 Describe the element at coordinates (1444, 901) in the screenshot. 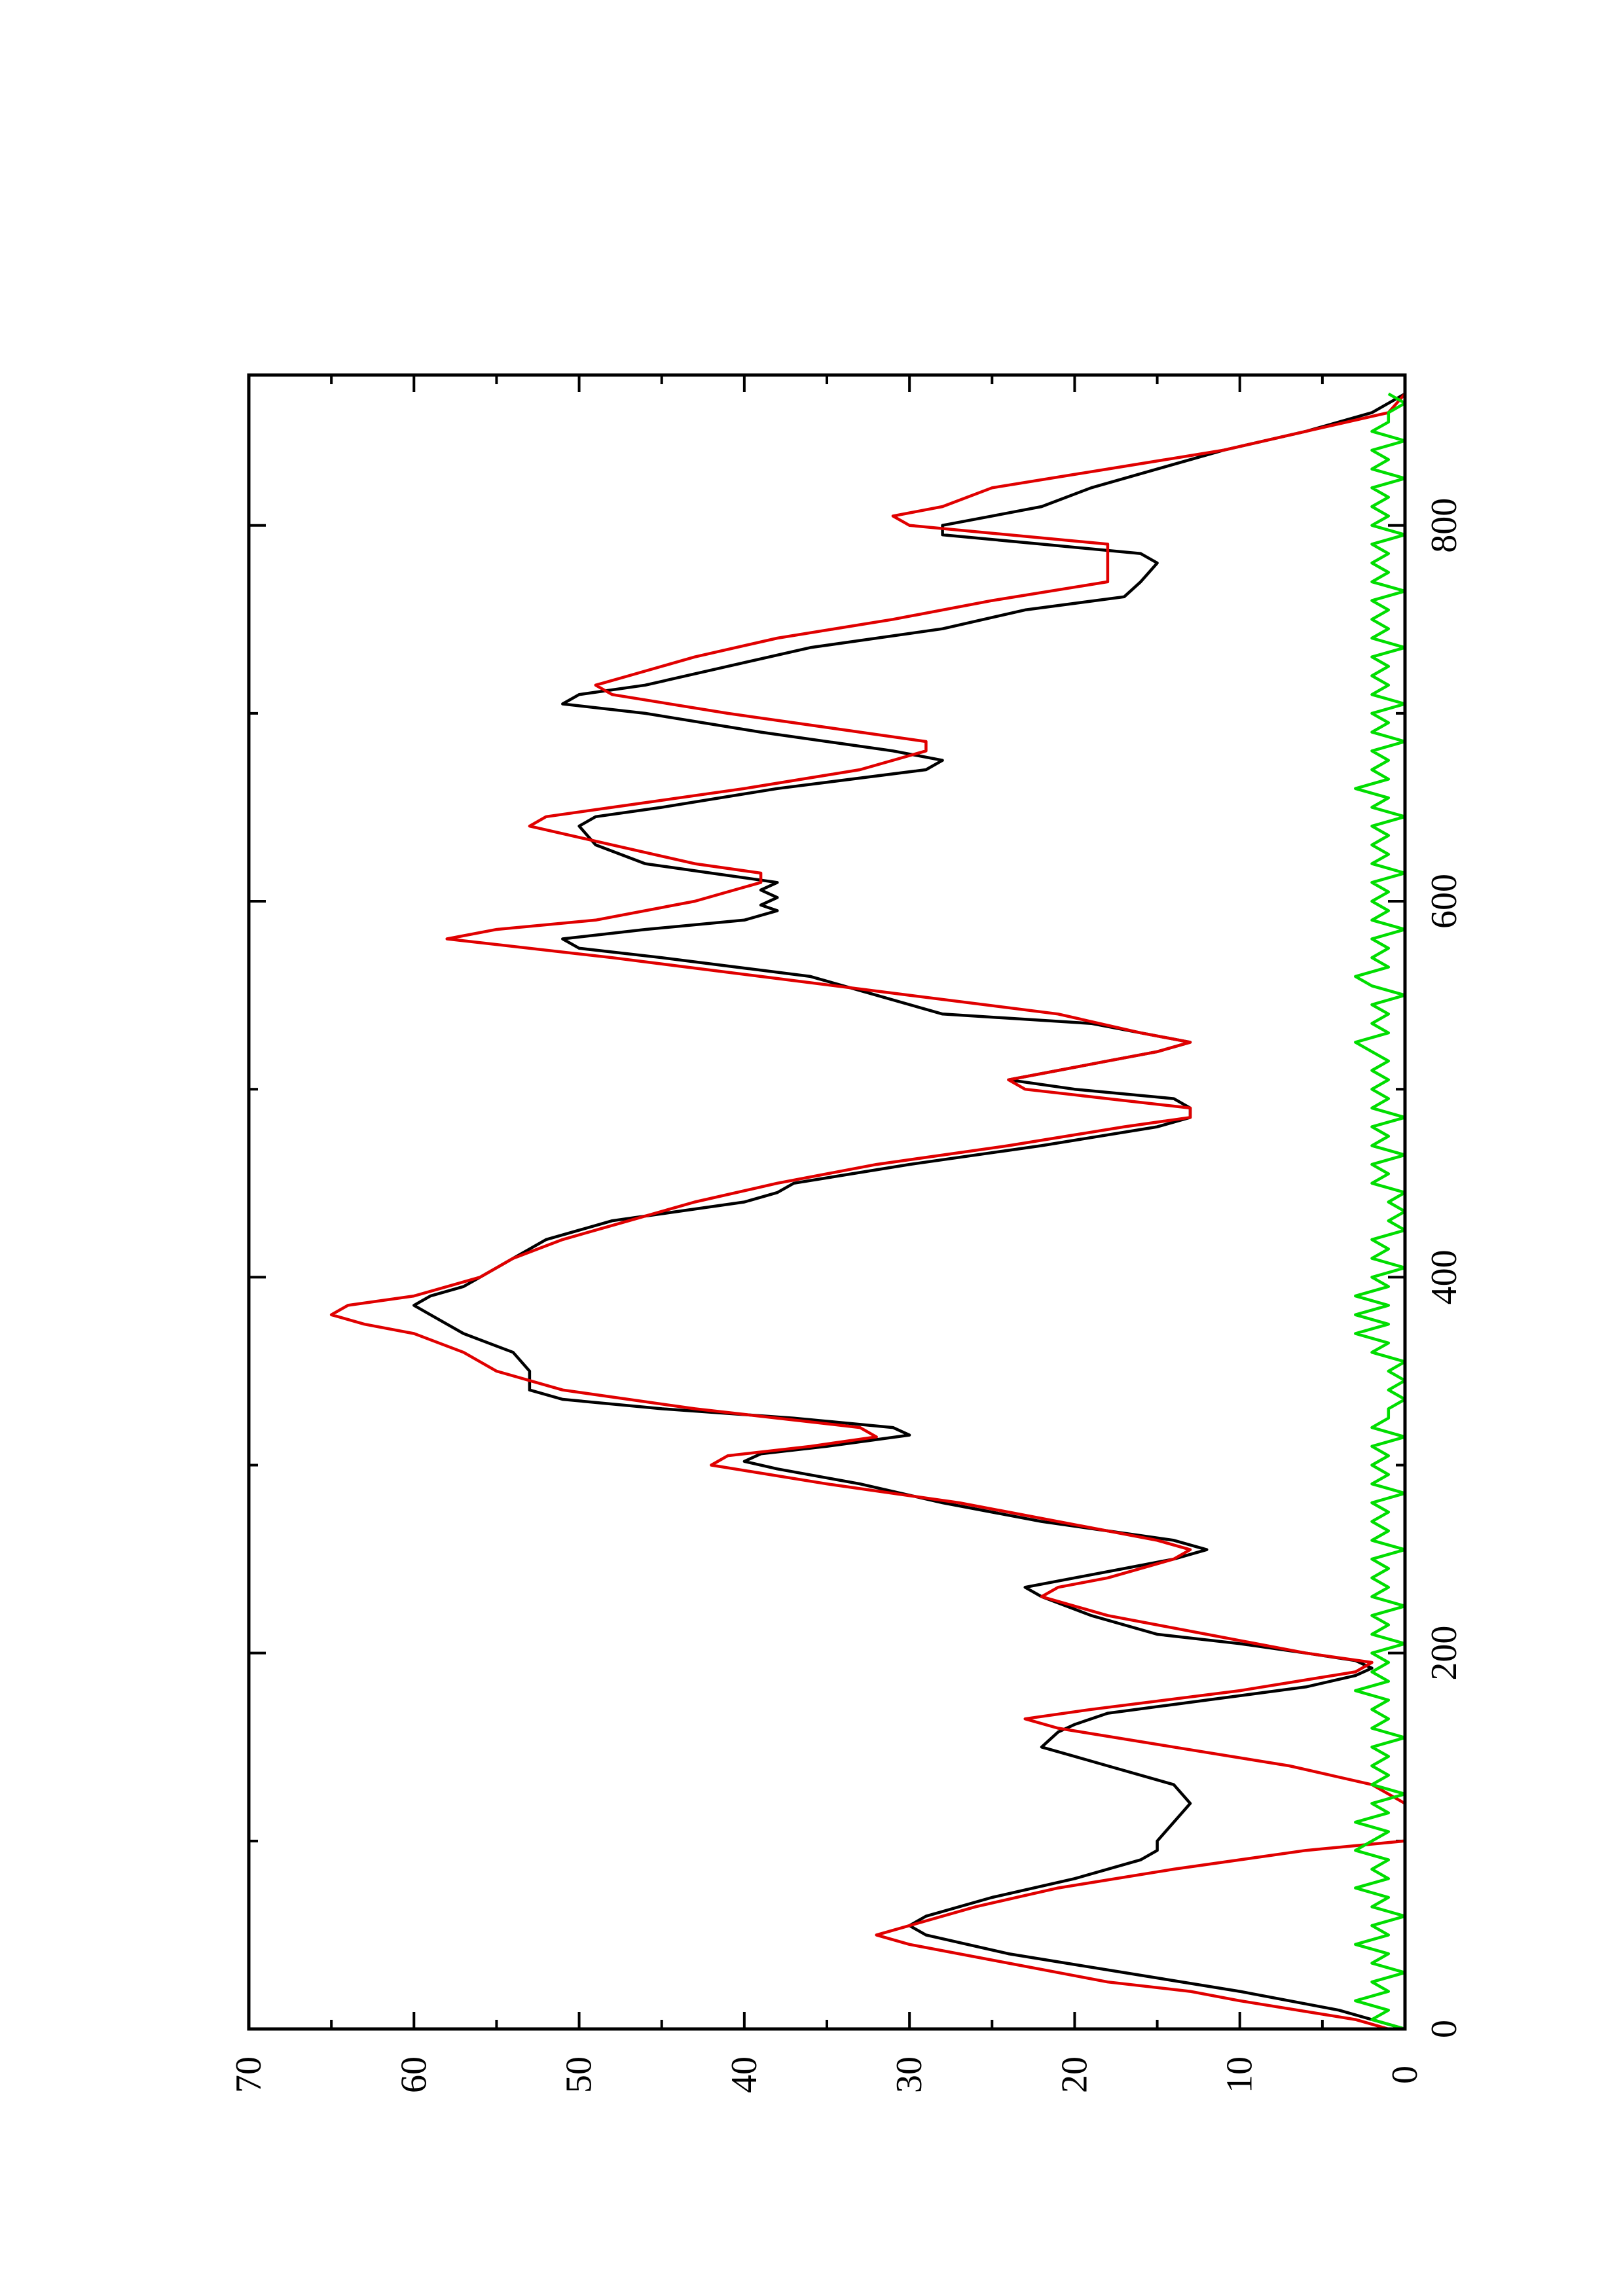

I see `x-tick-label: 600` at that location.